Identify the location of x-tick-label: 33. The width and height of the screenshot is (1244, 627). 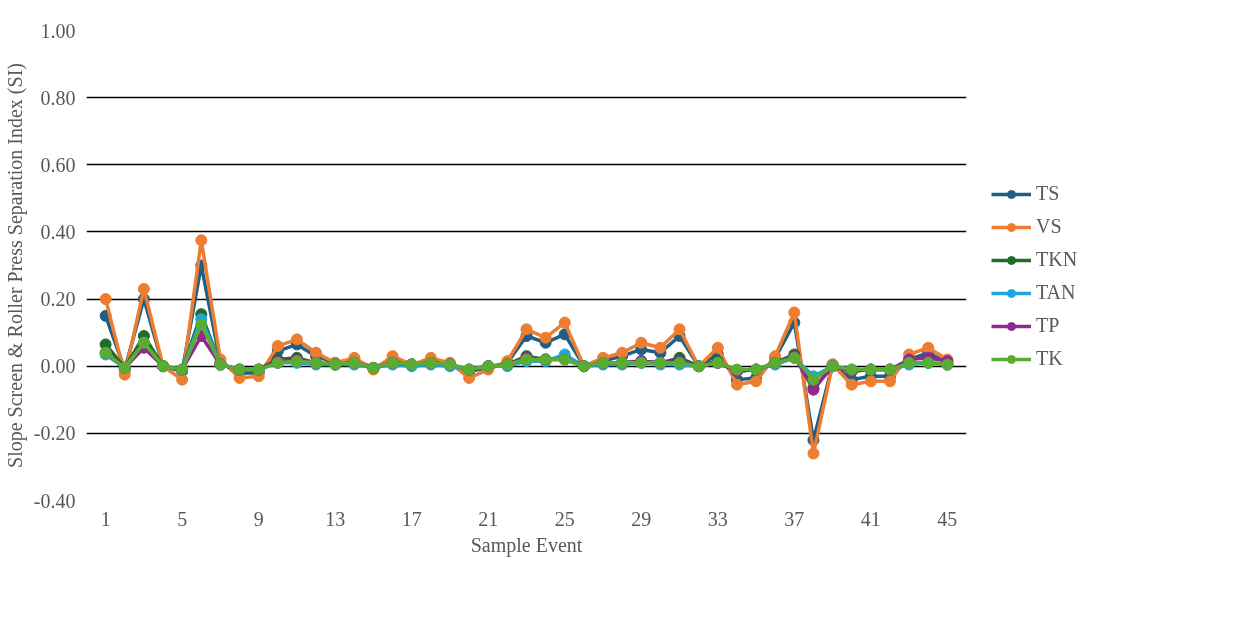
(717, 518).